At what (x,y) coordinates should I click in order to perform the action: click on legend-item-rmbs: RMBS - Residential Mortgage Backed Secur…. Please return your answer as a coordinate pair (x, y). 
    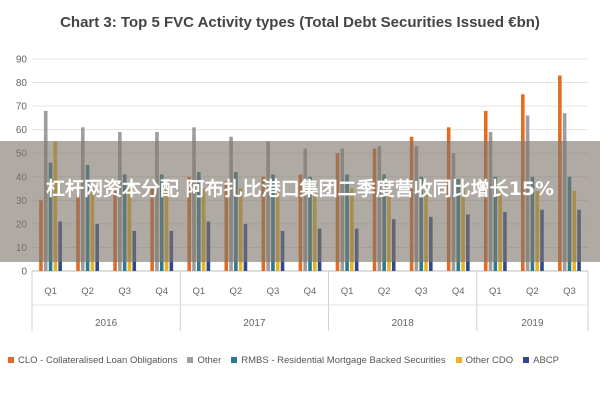
    Looking at the image, I should click on (338, 360).